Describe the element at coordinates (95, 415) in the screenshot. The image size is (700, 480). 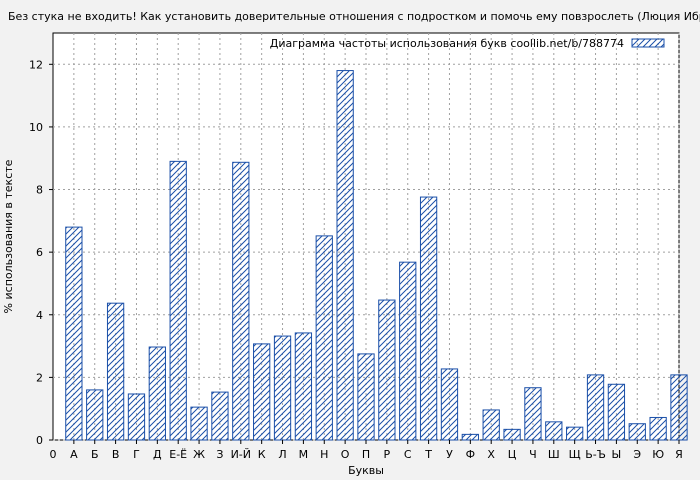
I see `bar-Б` at that location.